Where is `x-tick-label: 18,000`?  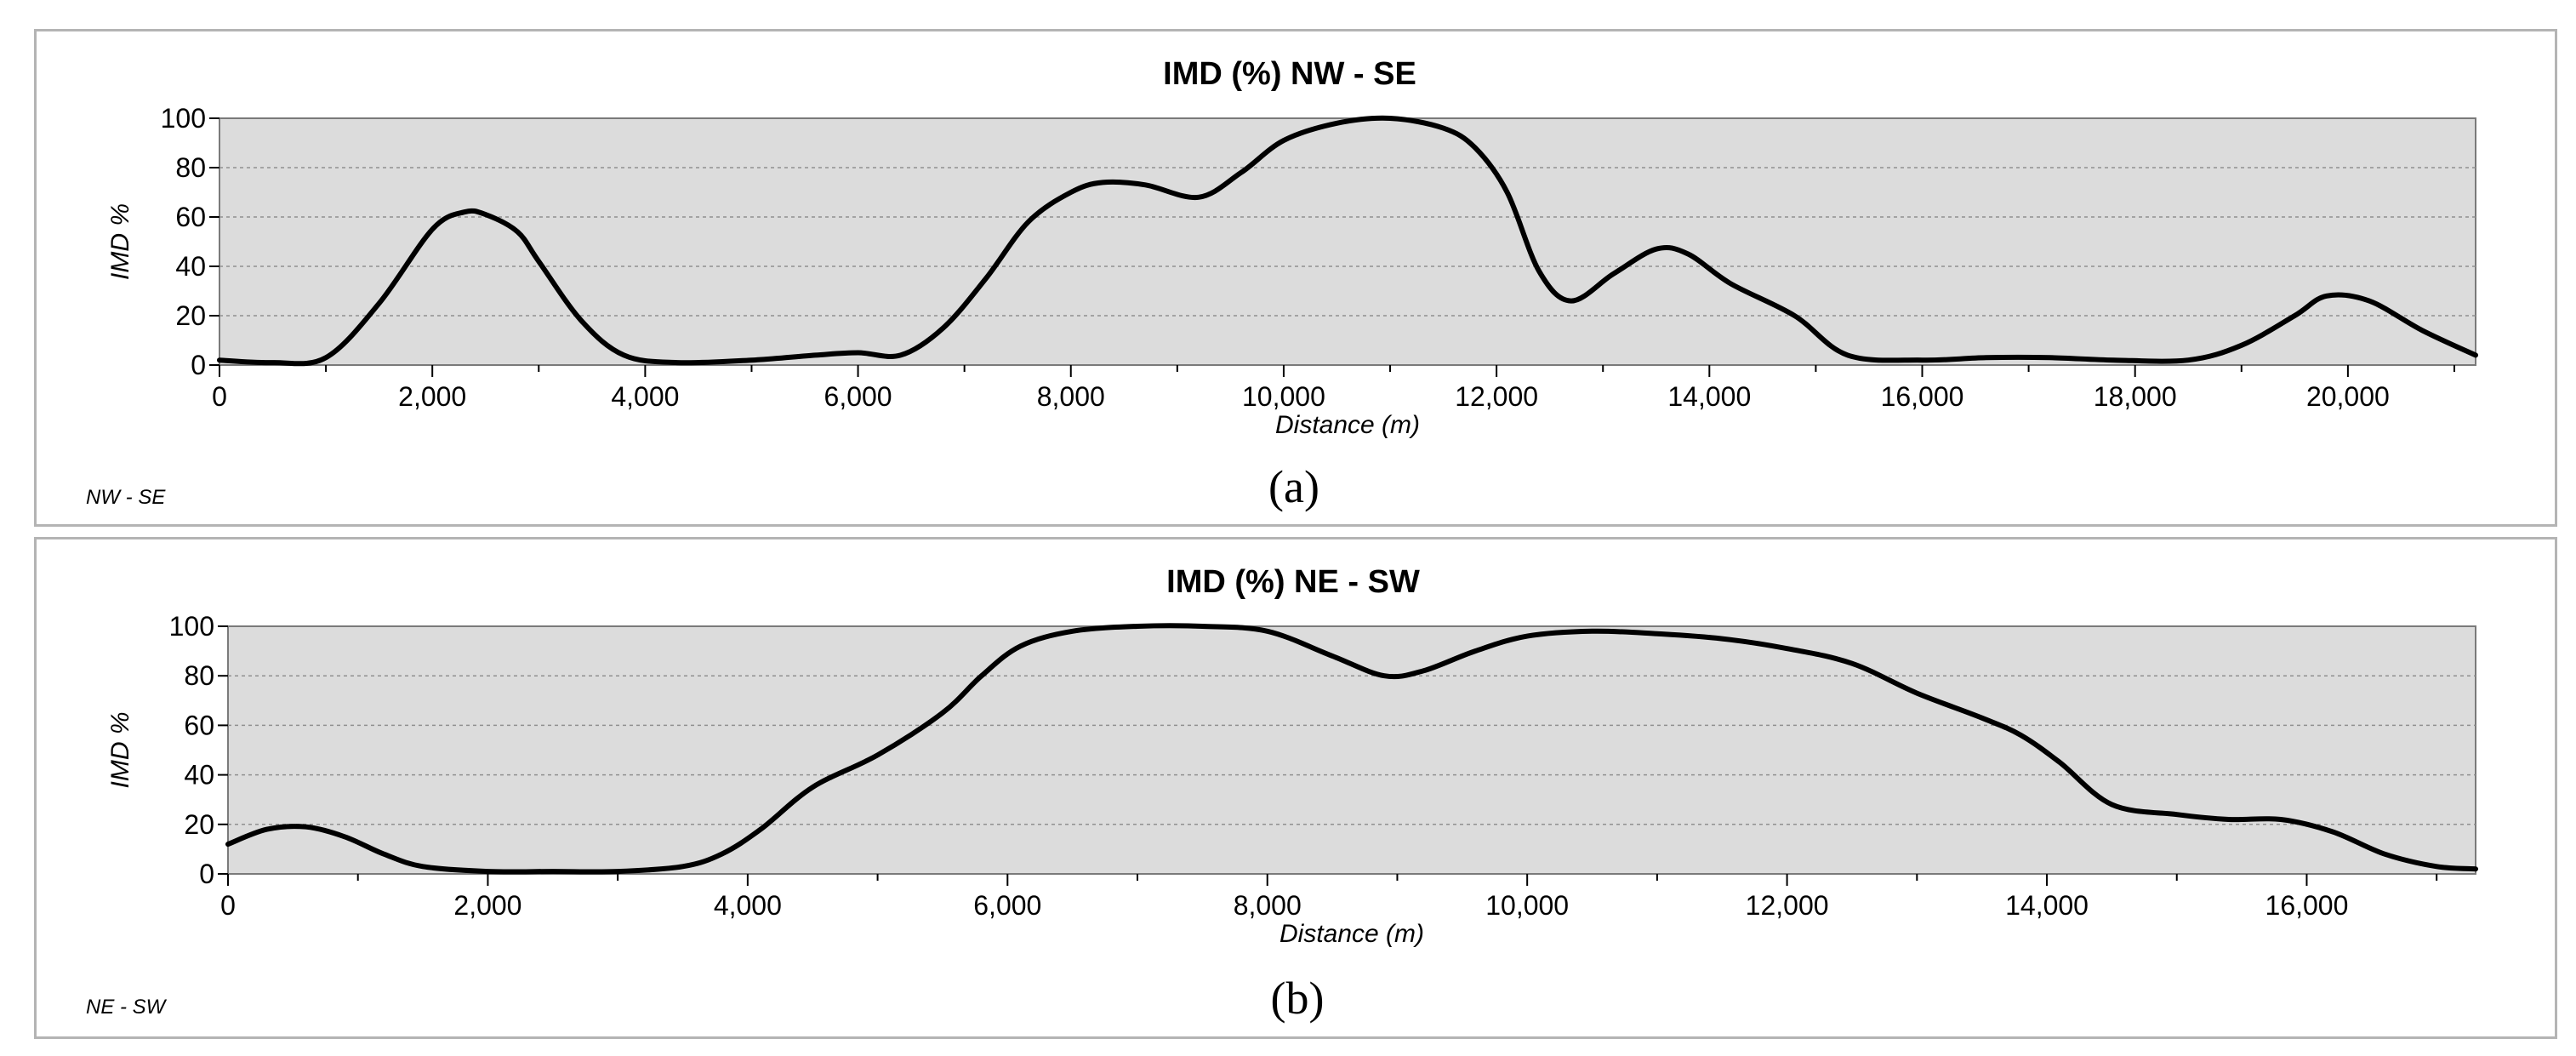 x-tick-label: 18,000 is located at coordinates (2135, 396).